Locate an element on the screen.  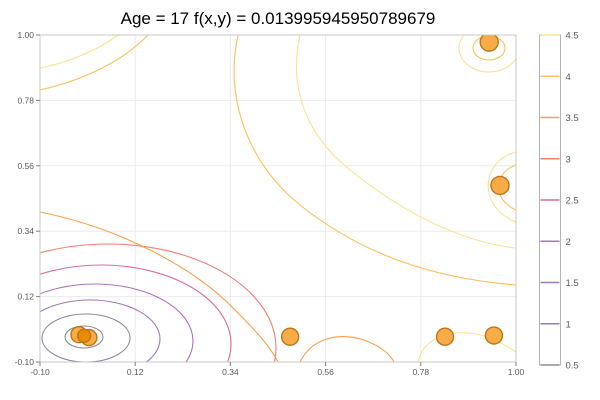
colorbar-tick-label: 4.5 is located at coordinates (572, 36).